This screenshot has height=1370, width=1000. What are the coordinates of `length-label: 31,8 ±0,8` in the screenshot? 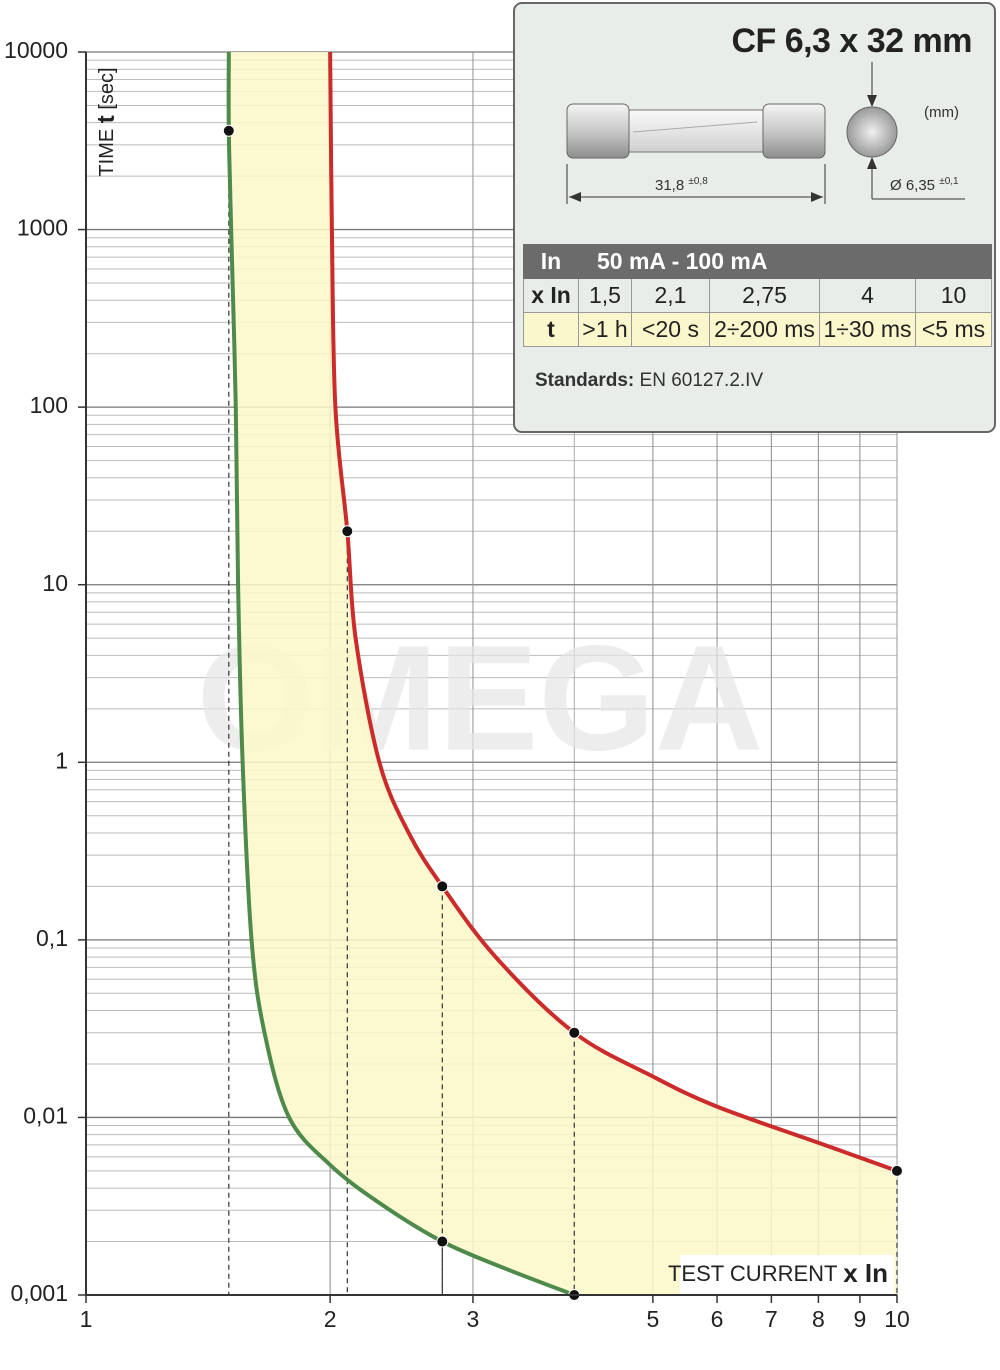 It's located at (681, 185).